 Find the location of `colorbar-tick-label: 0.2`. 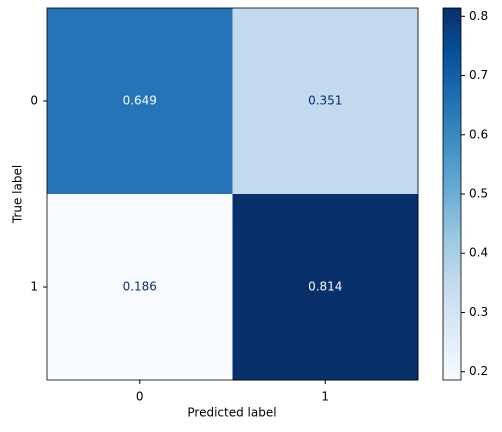

colorbar-tick-label: 0.2 is located at coordinates (478, 371).